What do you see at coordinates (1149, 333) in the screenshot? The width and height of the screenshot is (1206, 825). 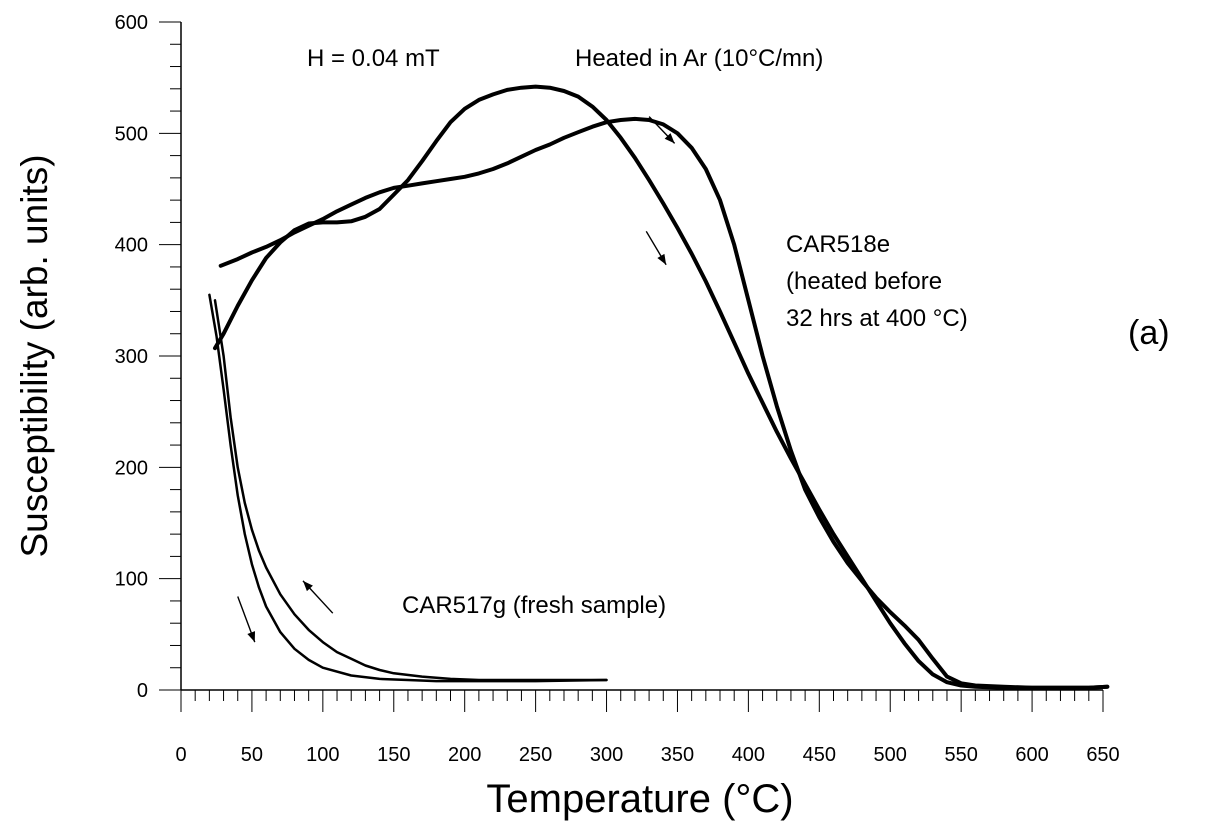 I see `panel-label: (a)` at bounding box center [1149, 333].